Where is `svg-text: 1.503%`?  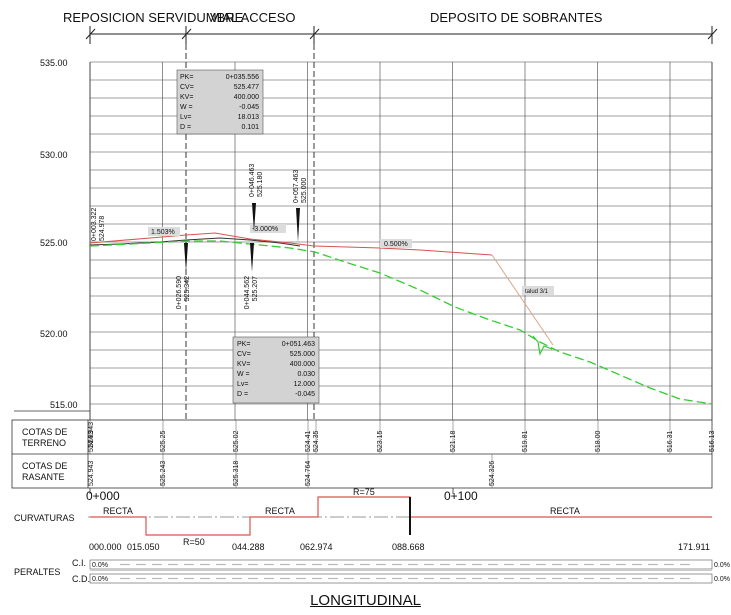 svg-text: 1.503% is located at coordinates (163, 232).